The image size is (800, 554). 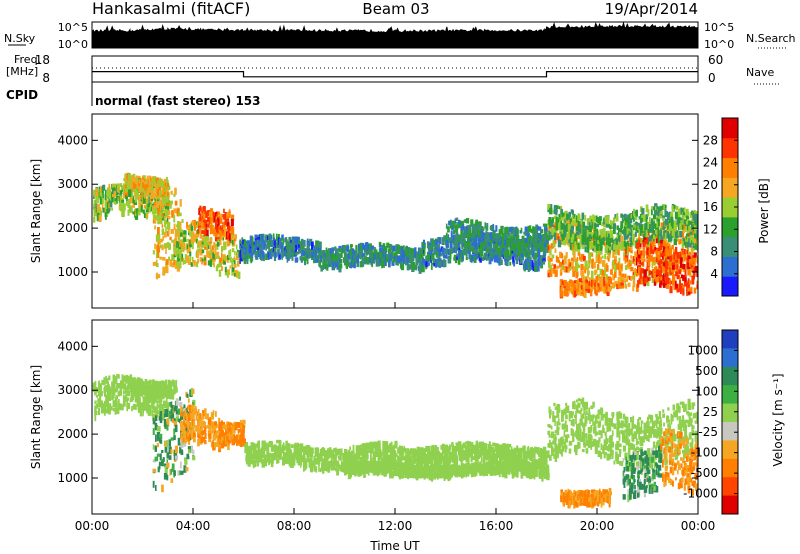 What do you see at coordinates (371, 257) in the screenshot?
I see `power-band` at bounding box center [371, 257].